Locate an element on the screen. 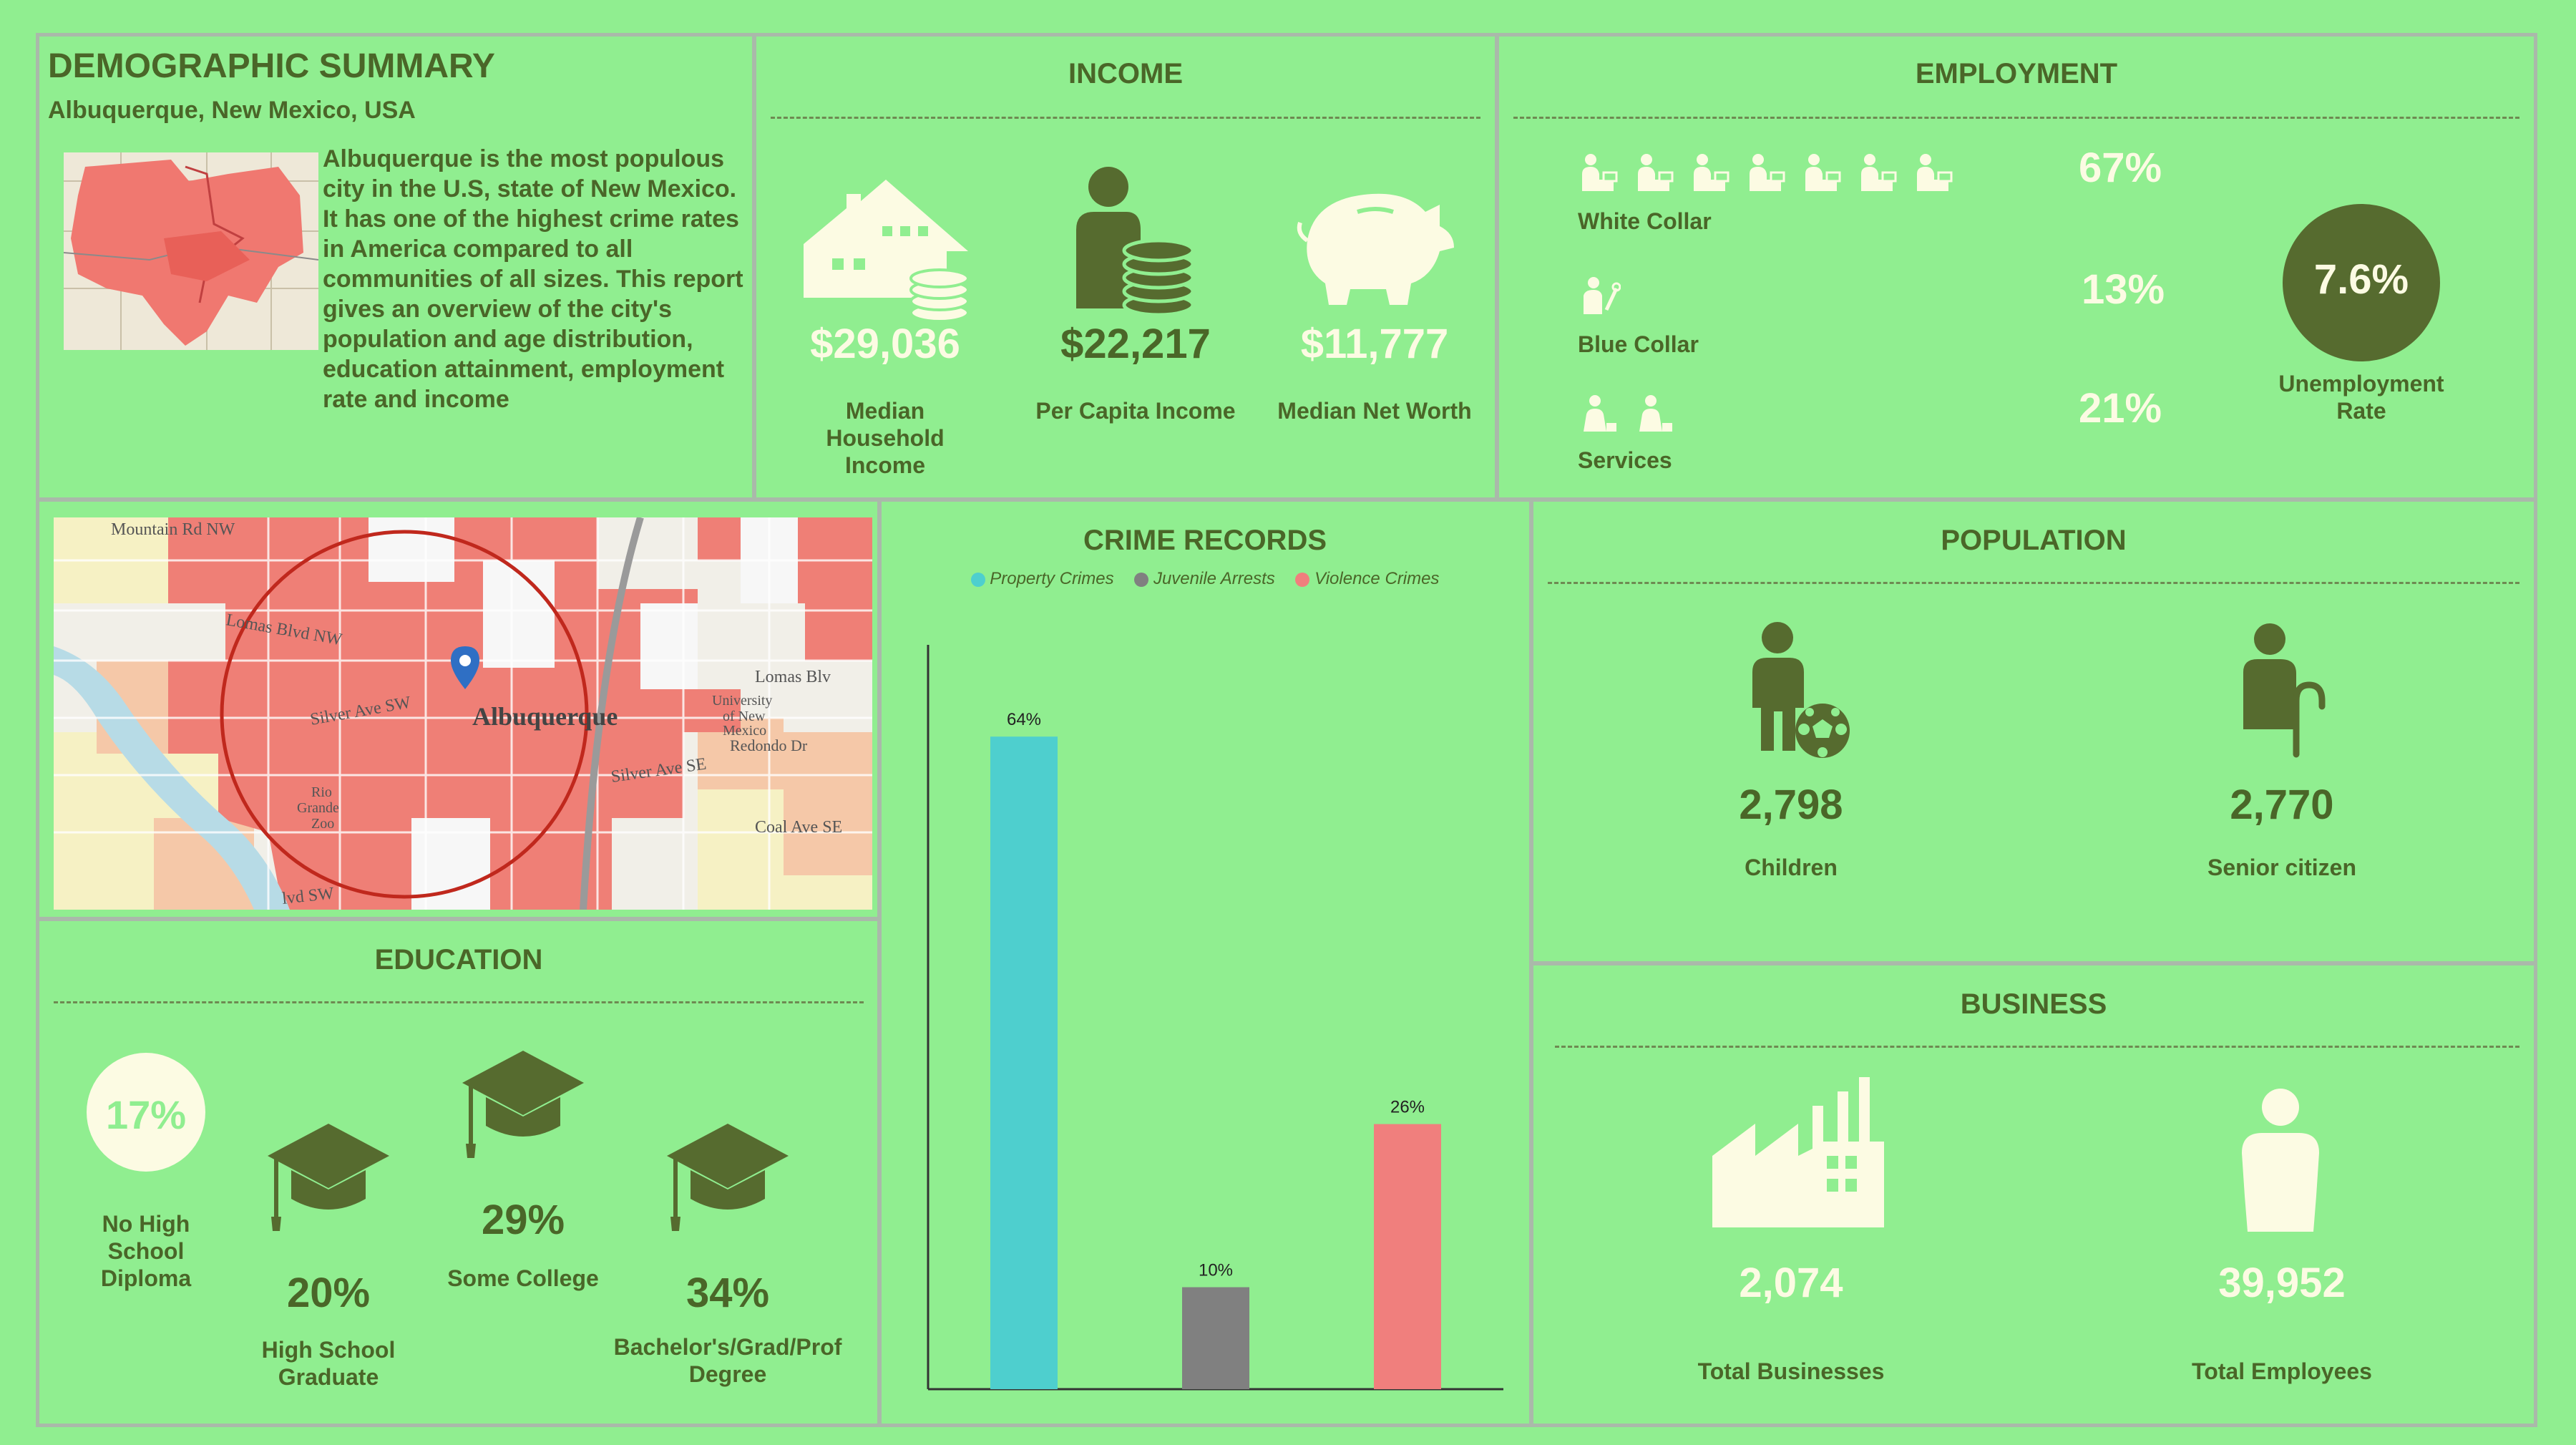 The width and height of the screenshot is (2576, 1445). income-divider is located at coordinates (1125, 118).